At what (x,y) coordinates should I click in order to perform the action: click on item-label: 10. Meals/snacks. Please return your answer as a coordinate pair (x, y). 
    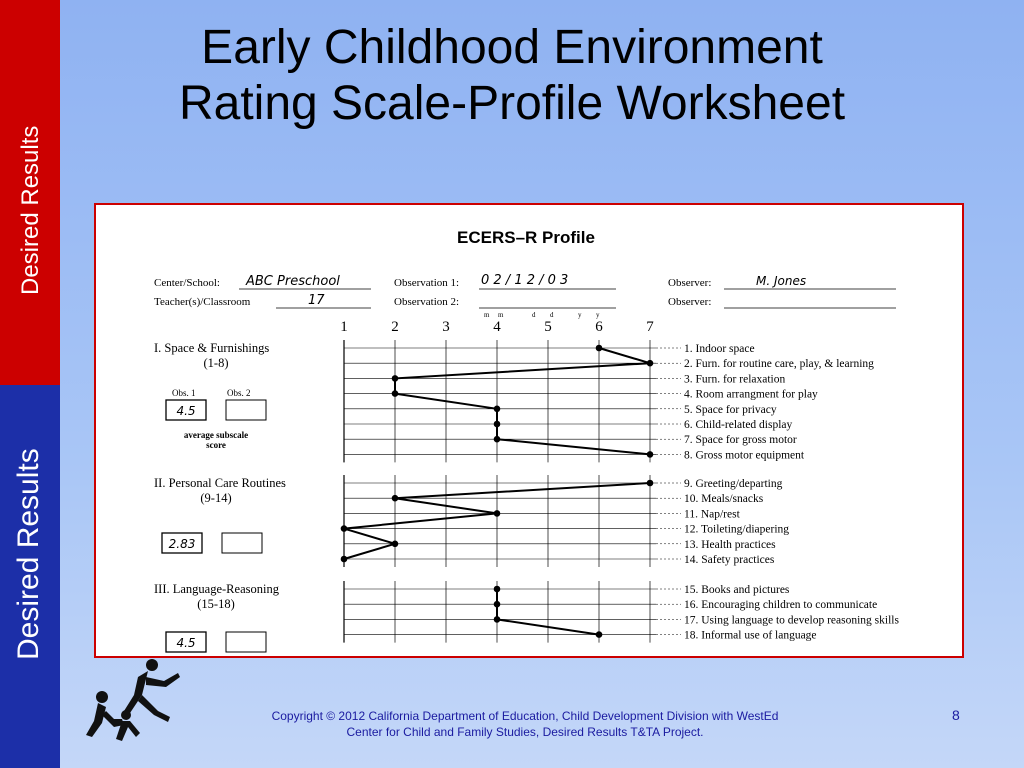
    Looking at the image, I should click on (724, 499).